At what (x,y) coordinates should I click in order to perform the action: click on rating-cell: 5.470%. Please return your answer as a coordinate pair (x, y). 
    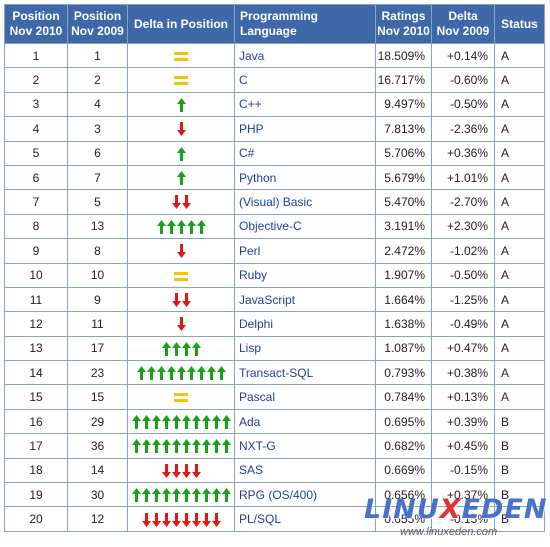
    Looking at the image, I should click on (403, 202).